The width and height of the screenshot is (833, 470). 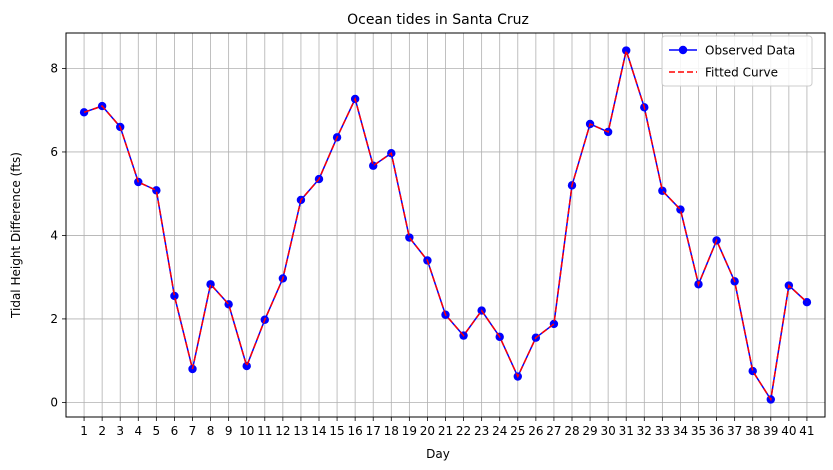 I want to click on x-tick-label: 3, so click(x=120, y=431).